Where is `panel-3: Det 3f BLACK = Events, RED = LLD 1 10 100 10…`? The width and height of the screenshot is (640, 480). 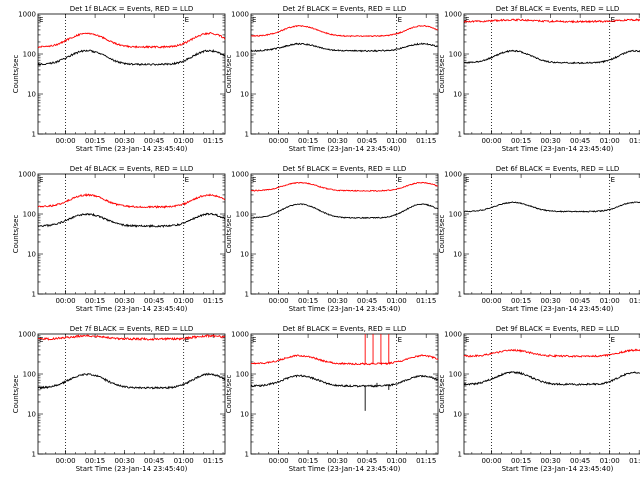 panel-3: Det 3f BLACK = Events, RED = LLD 1 10 100 10… is located at coordinates (539, 79).